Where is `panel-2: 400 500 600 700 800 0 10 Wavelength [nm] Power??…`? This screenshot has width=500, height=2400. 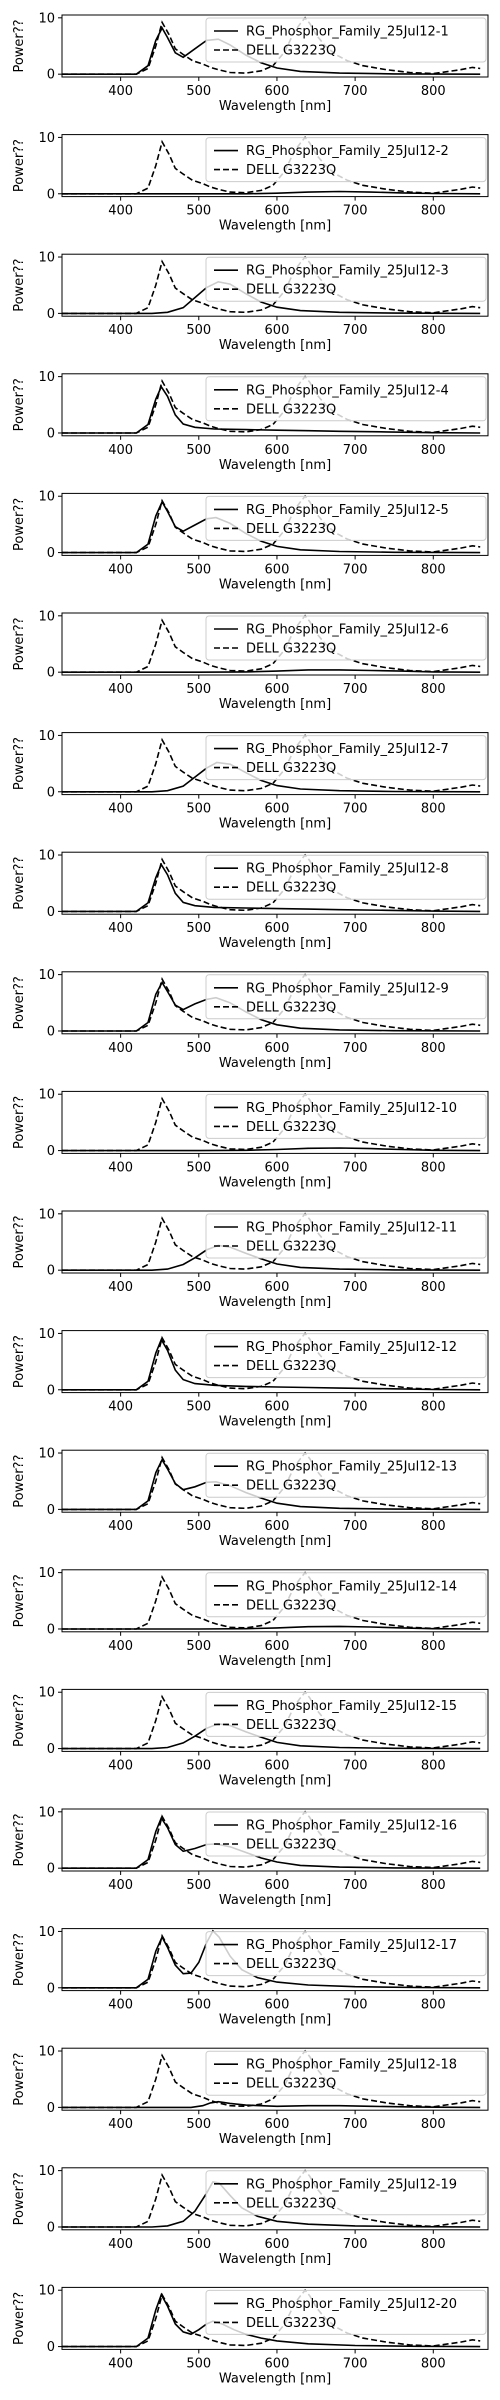 panel-2: 400 500 600 700 800 0 10 Wavelength [nm] Power??… is located at coordinates (250, 182).